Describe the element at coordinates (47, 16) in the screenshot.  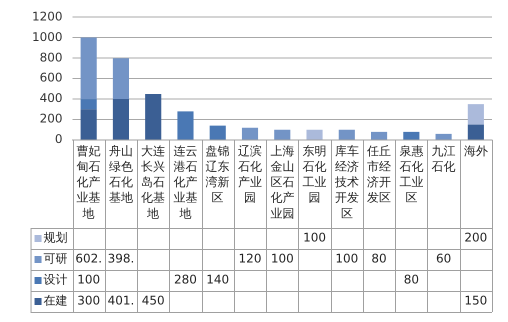
I see `y-tick-label: 1200` at that location.